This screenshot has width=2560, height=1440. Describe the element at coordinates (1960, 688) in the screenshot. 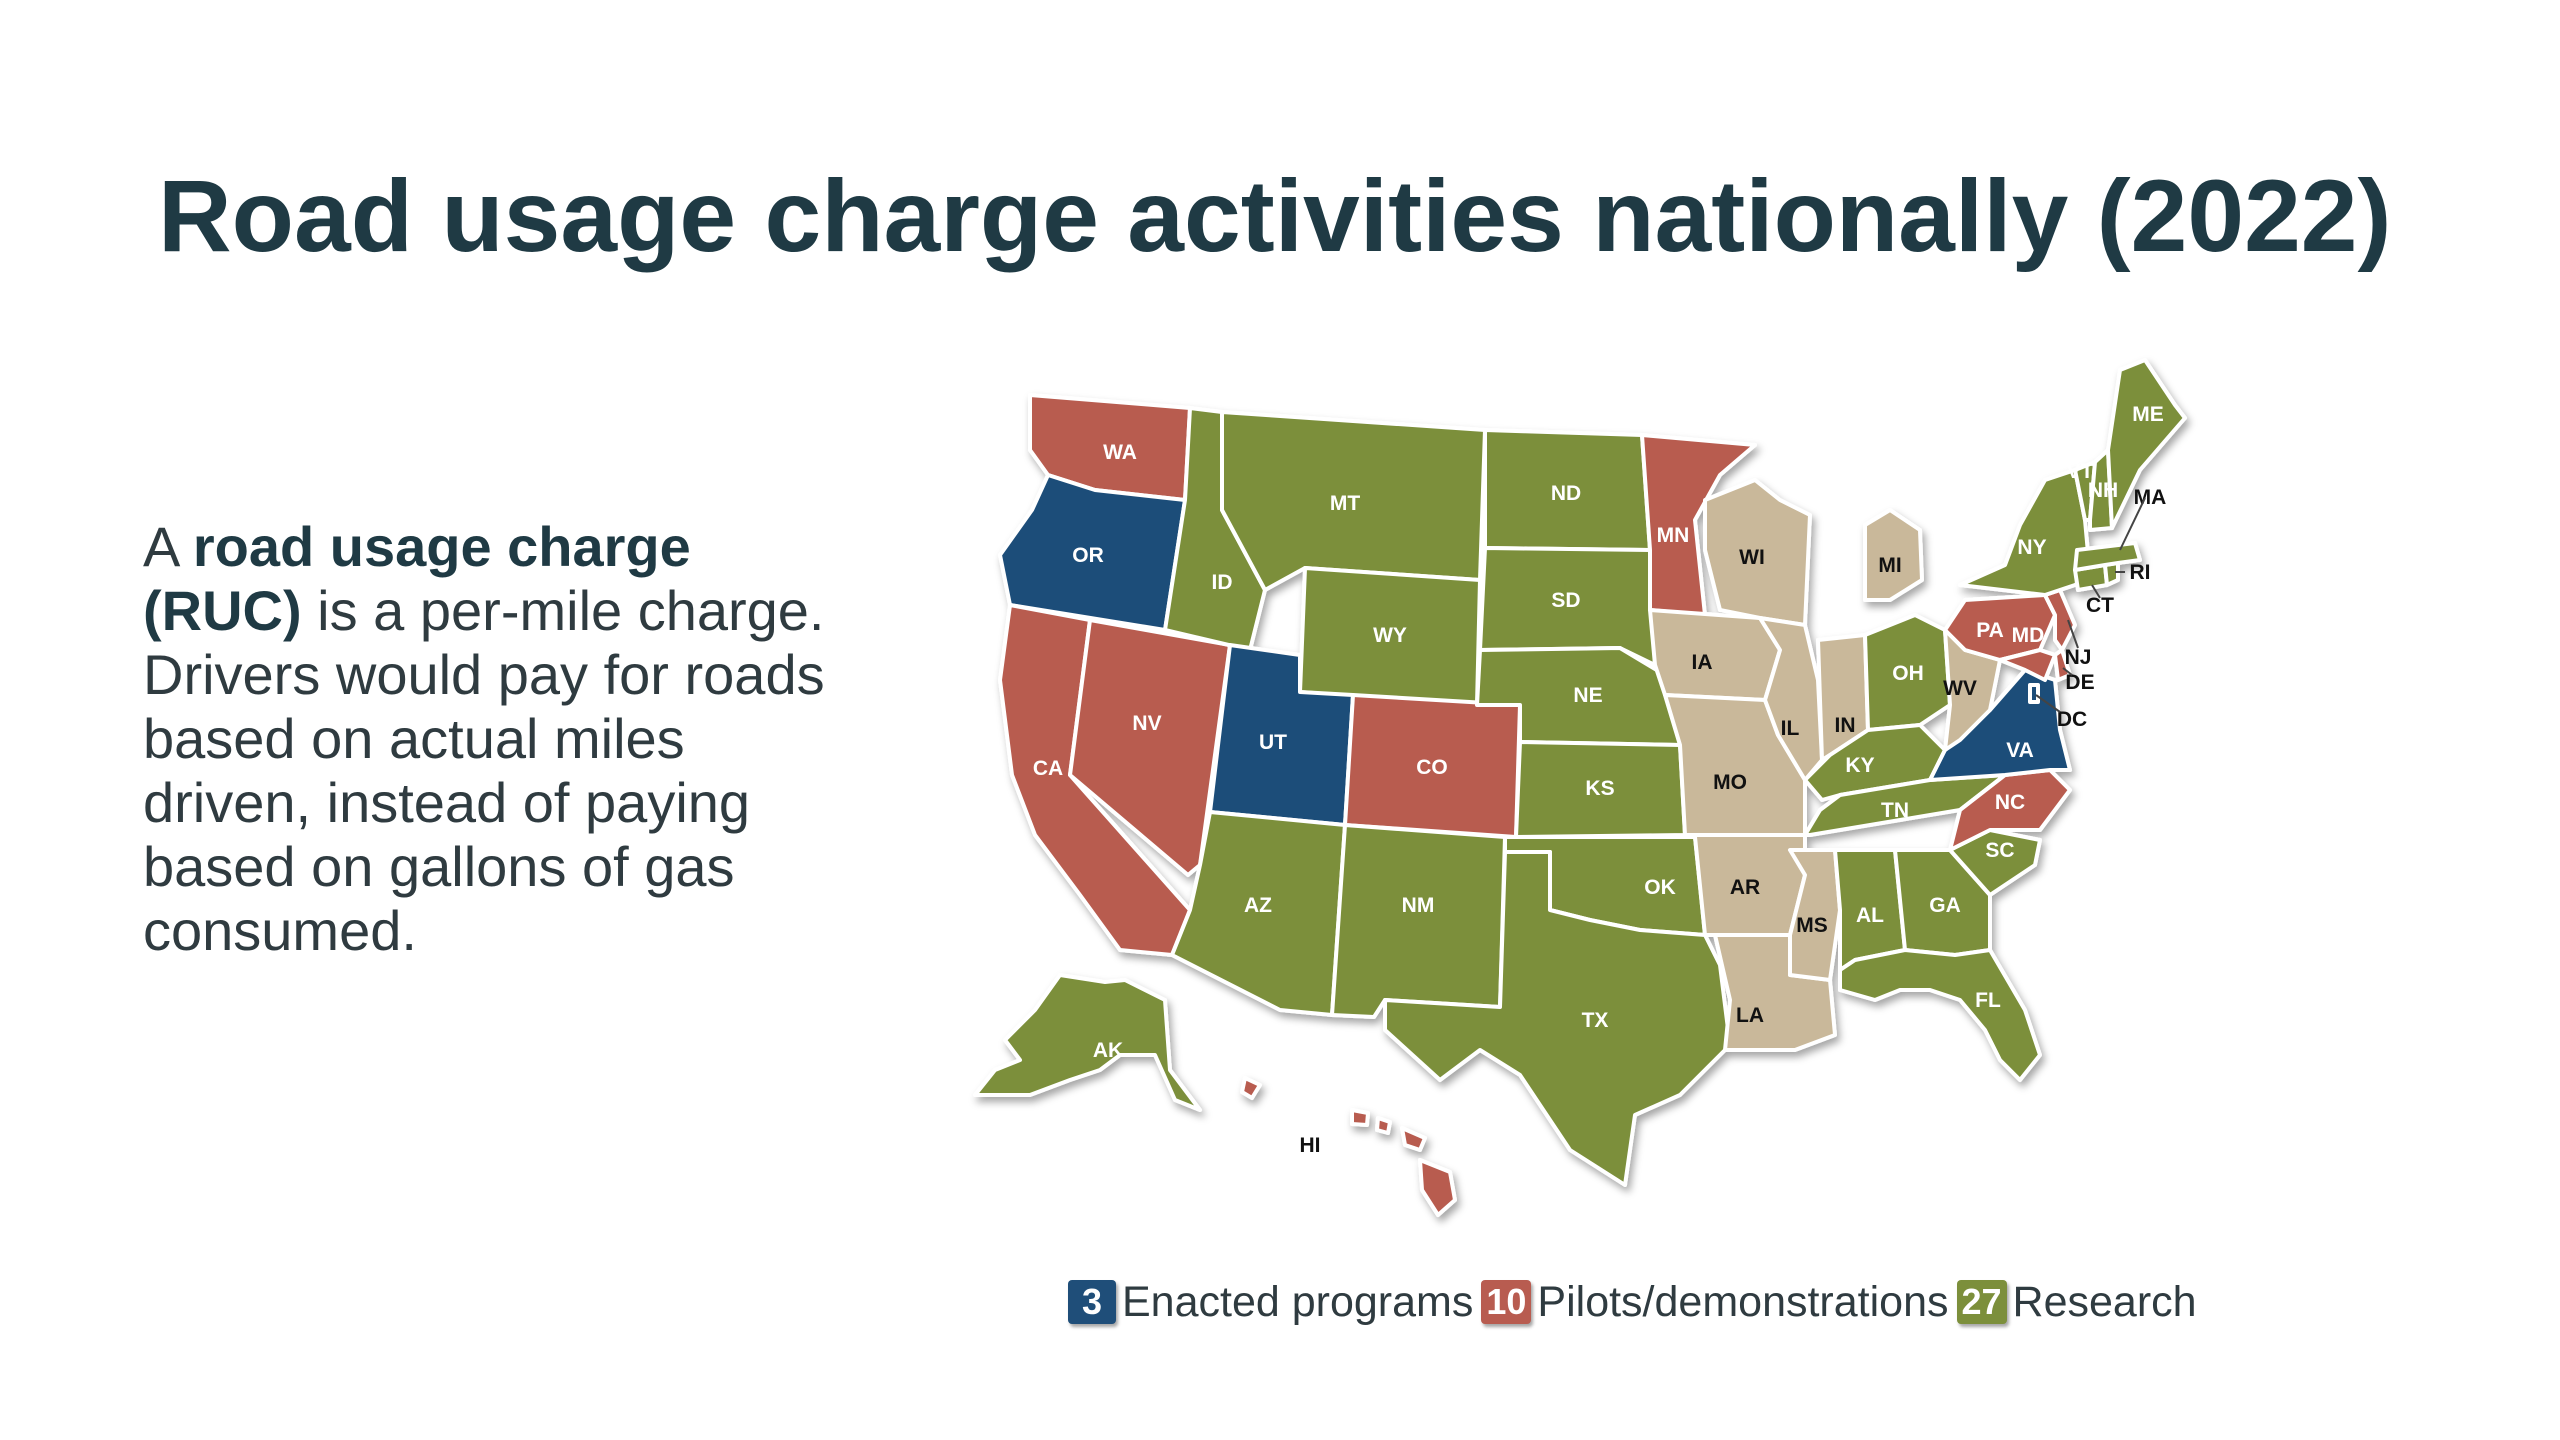

I see `state-label-wv: WV` at that location.